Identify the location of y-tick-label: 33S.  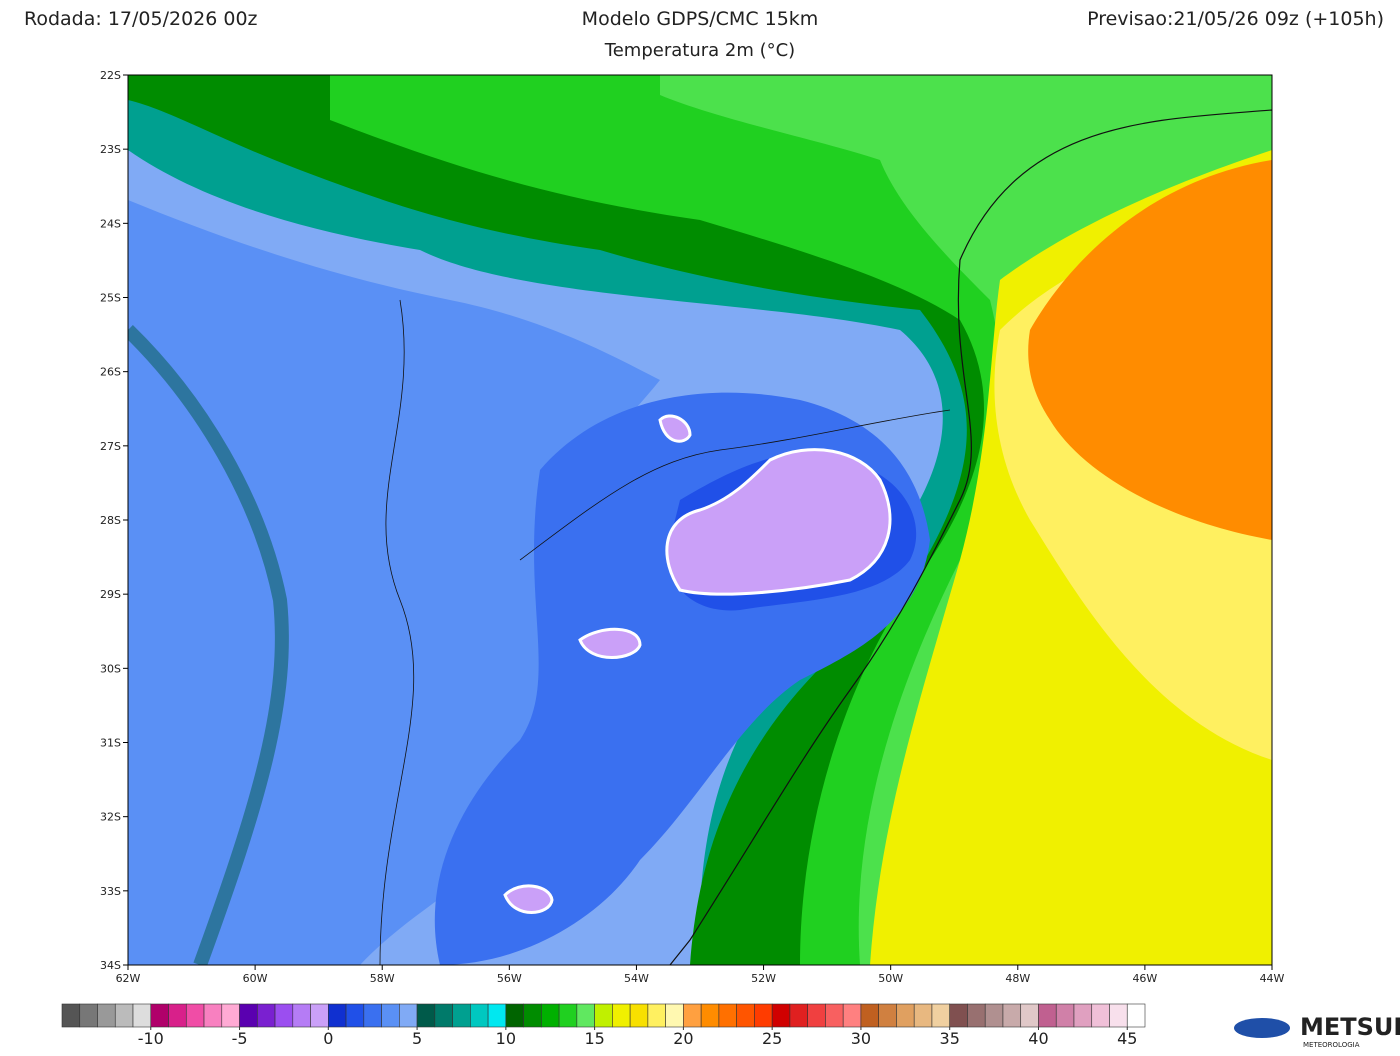
(110, 891).